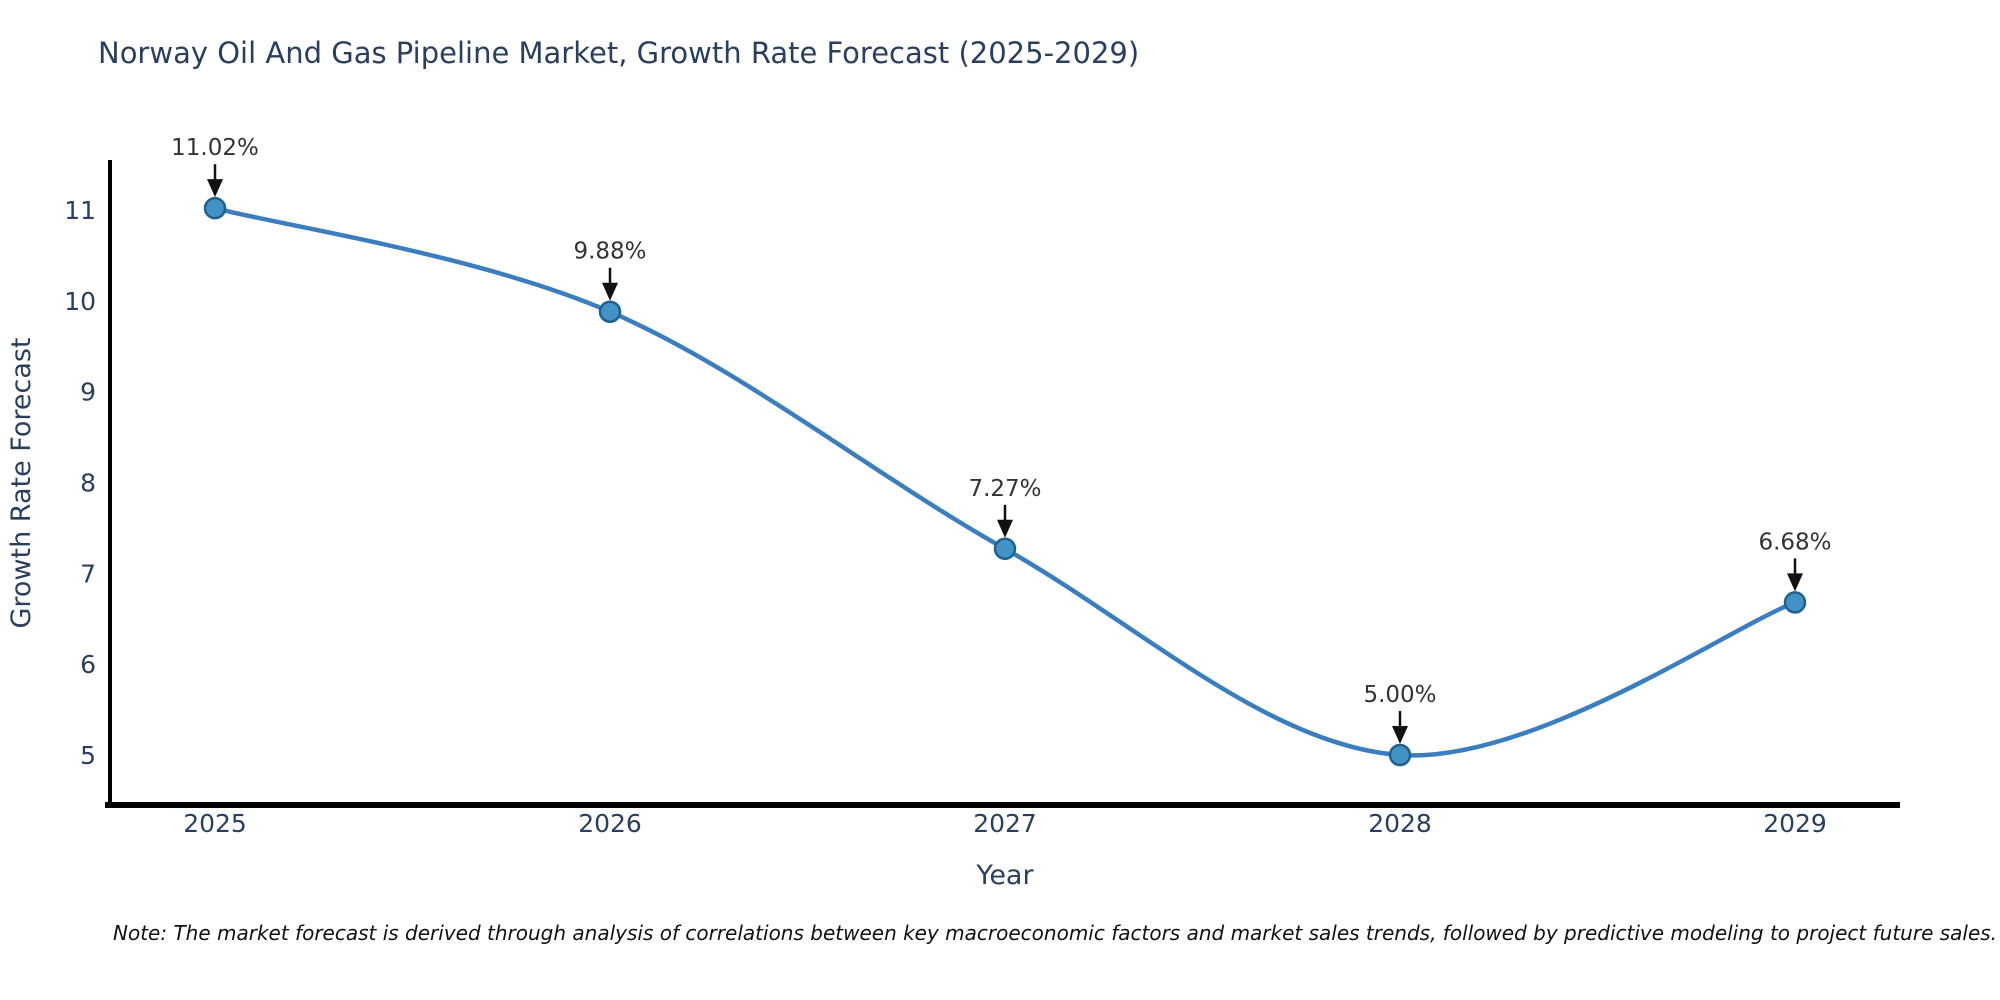  Describe the element at coordinates (88, 483) in the screenshot. I see `y-tick-label: 8` at that location.